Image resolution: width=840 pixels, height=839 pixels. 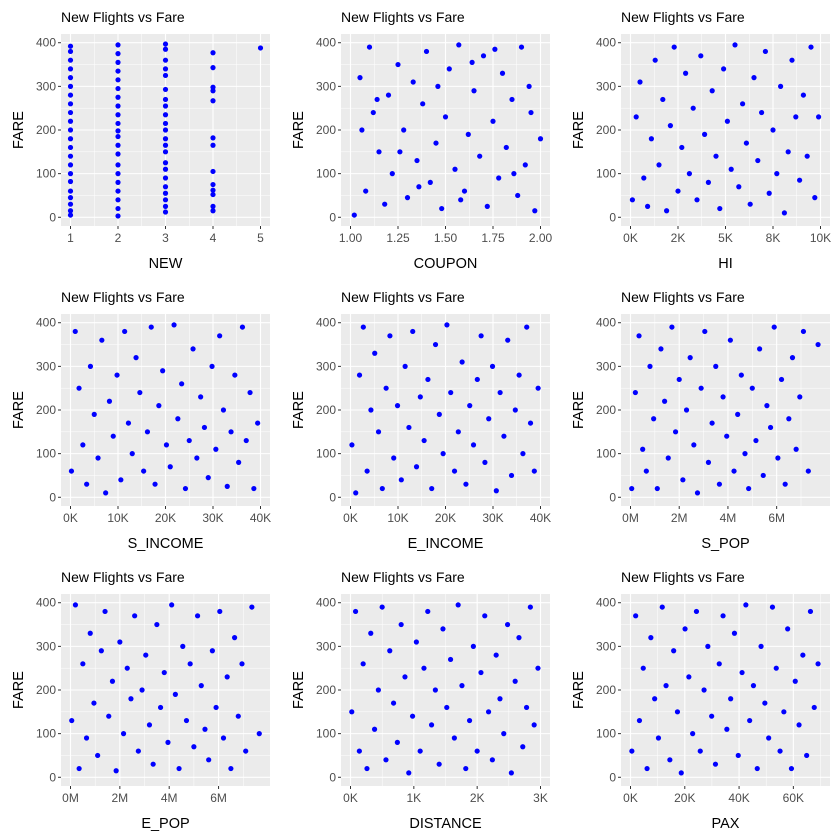 I want to click on x-tick-label: 2M, so click(x=679, y=518).